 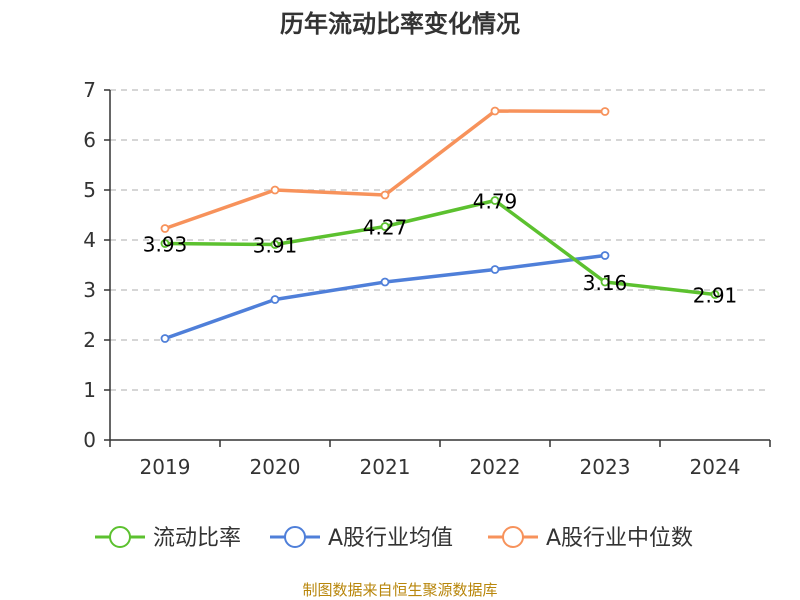 I want to click on data-label: 2.91, so click(x=715, y=296).